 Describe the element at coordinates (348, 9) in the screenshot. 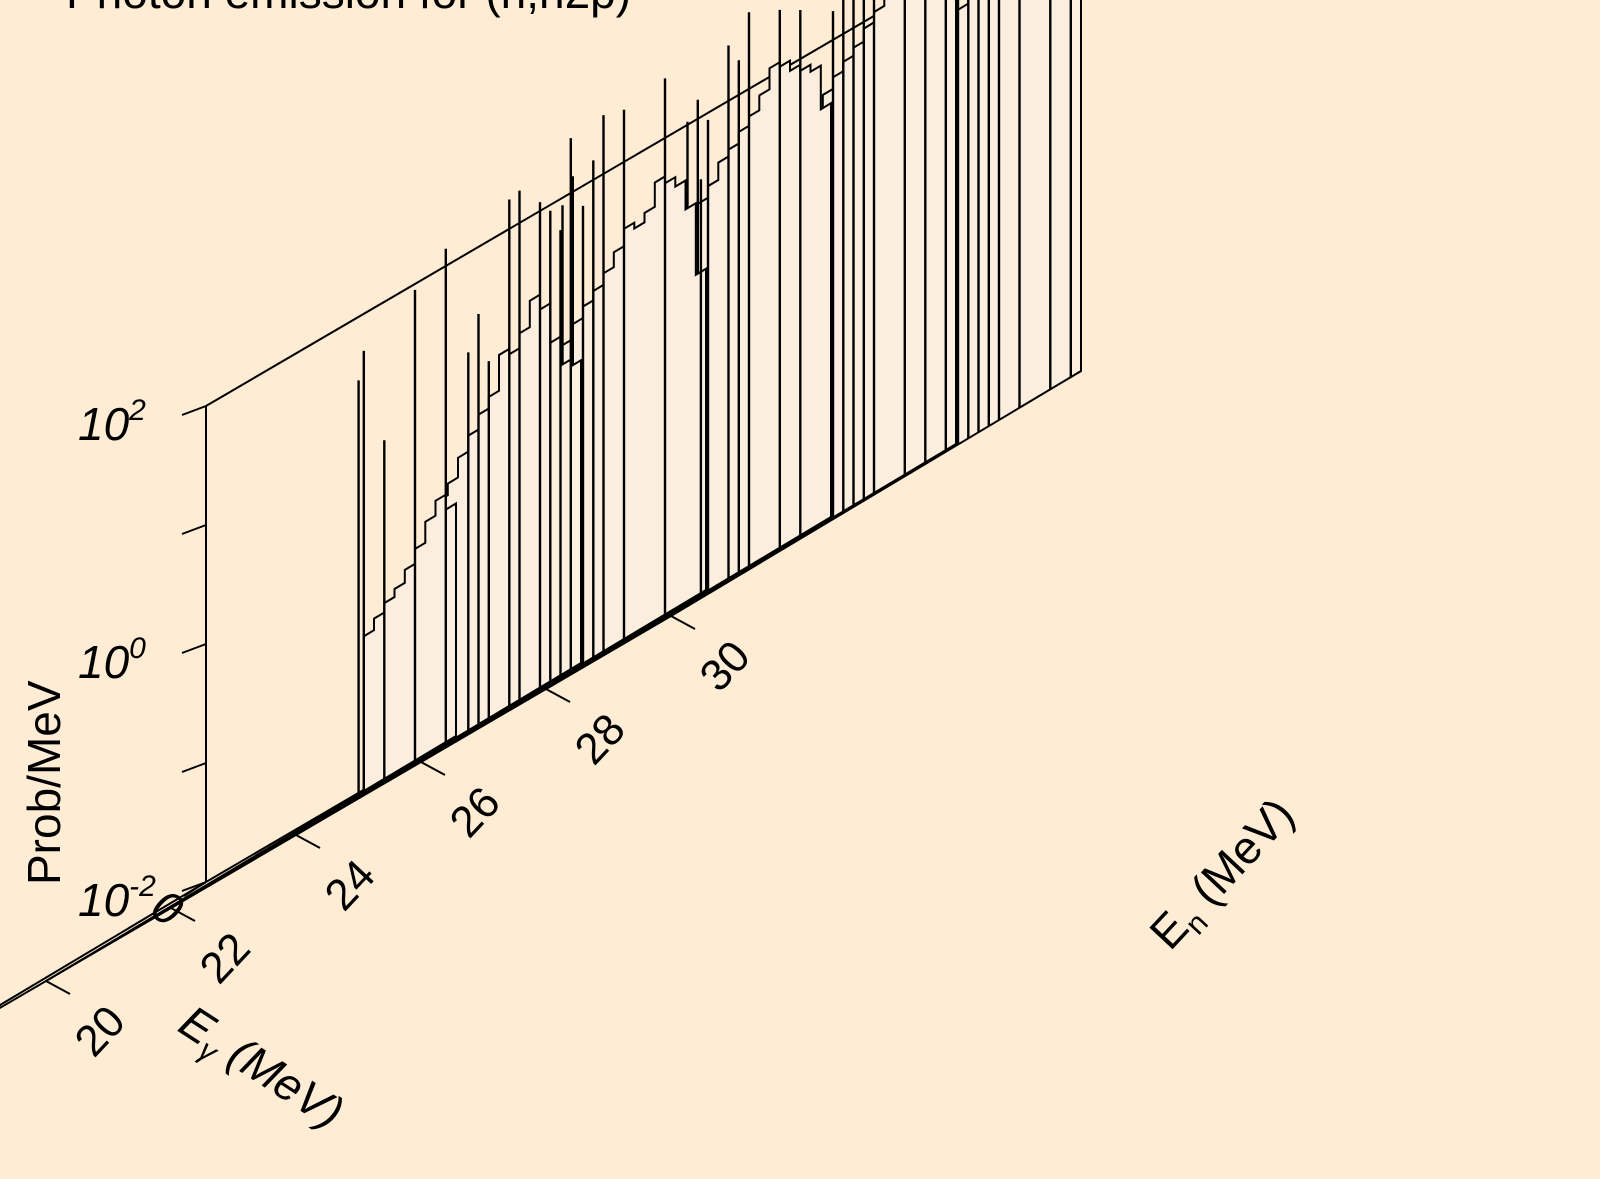

I see `chart-title: Photon emission for (n,n2p)` at that location.